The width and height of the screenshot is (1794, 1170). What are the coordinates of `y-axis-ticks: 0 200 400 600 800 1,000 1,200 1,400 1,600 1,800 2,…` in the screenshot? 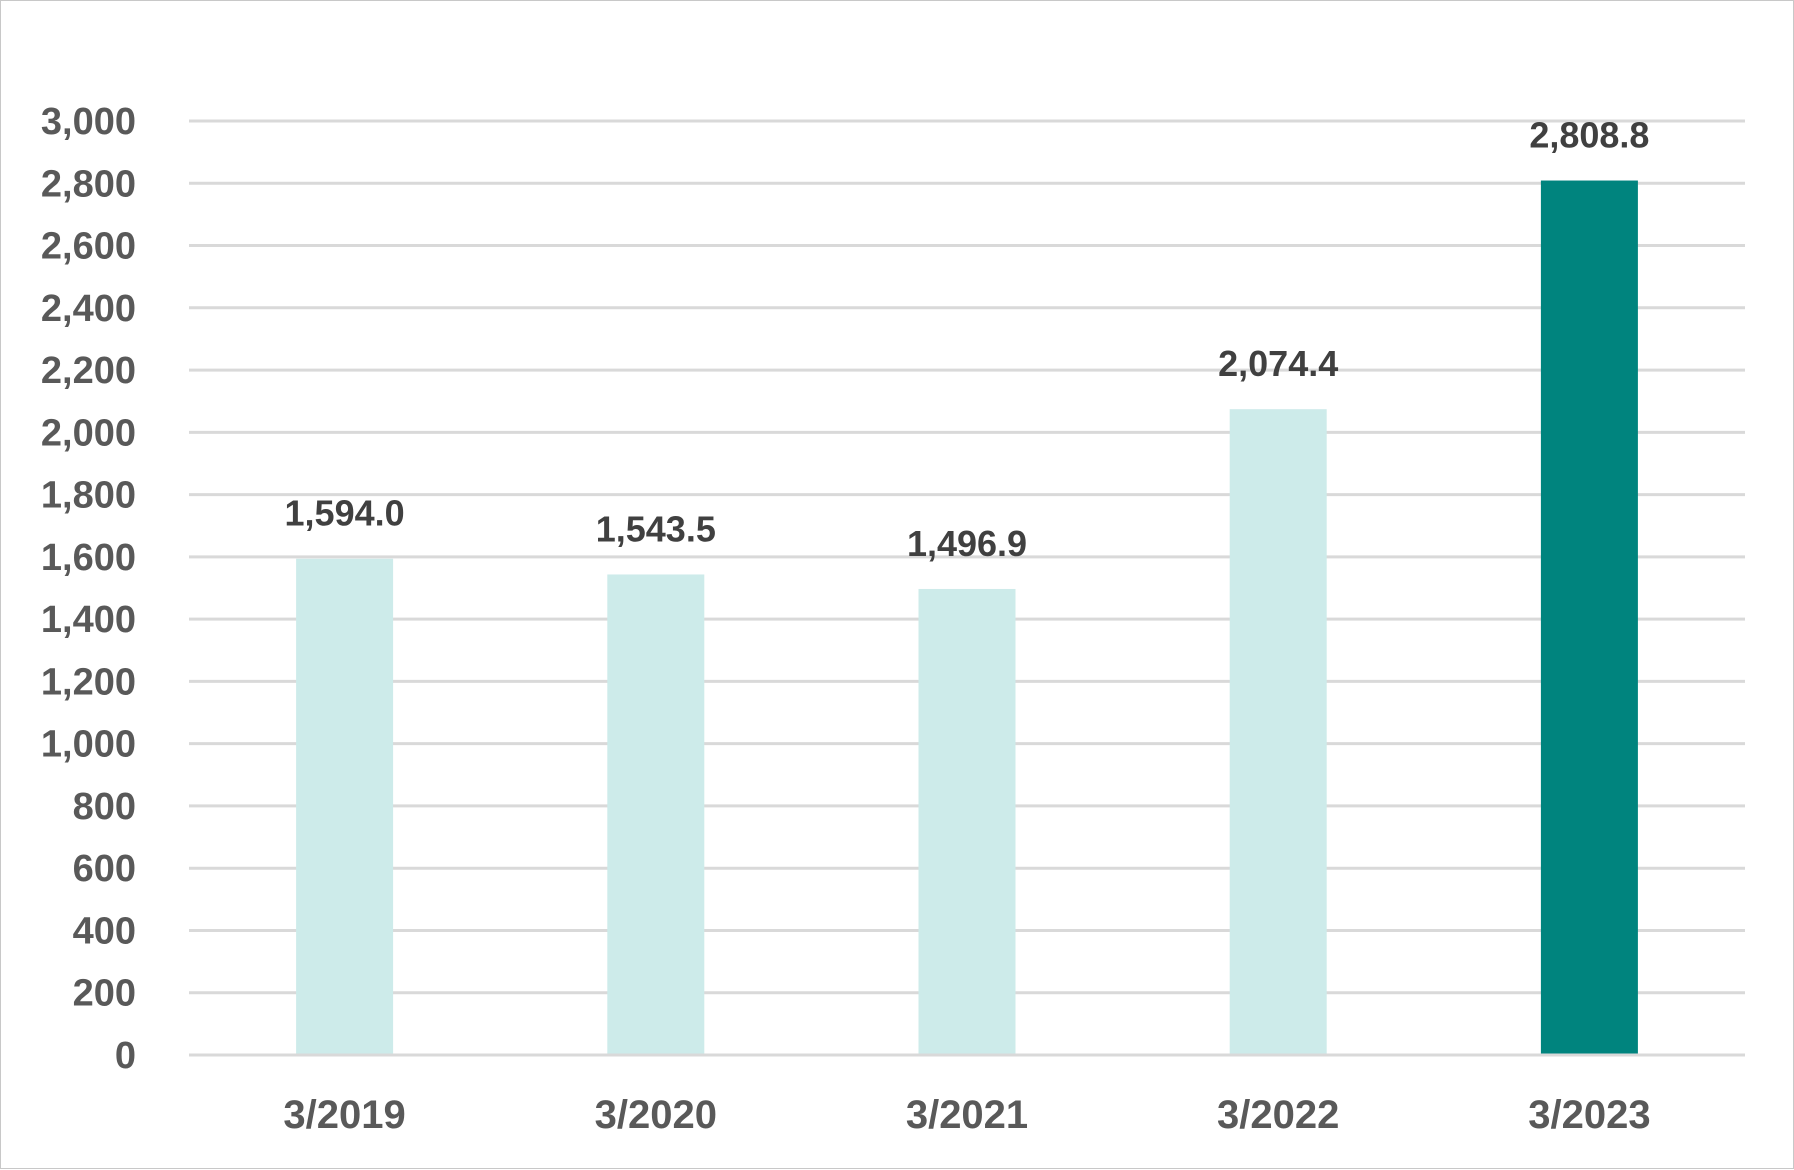 It's located at (88, 589).